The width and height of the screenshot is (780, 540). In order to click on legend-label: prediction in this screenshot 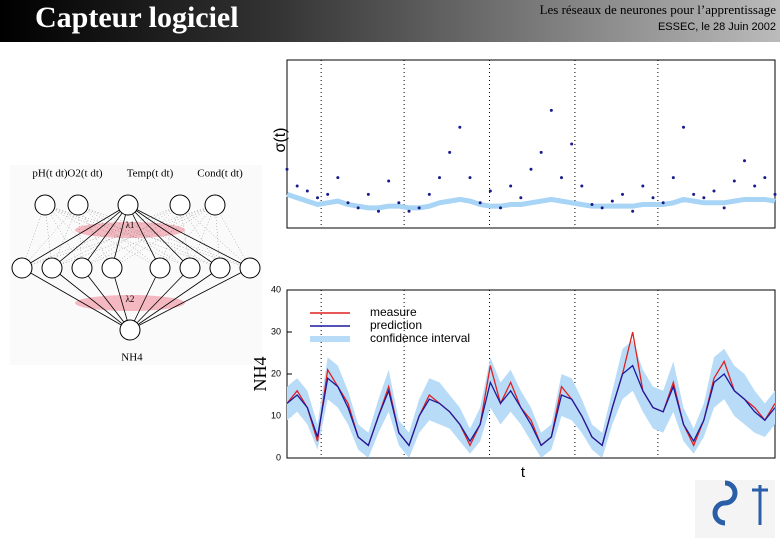, I will do `click(396, 325)`.